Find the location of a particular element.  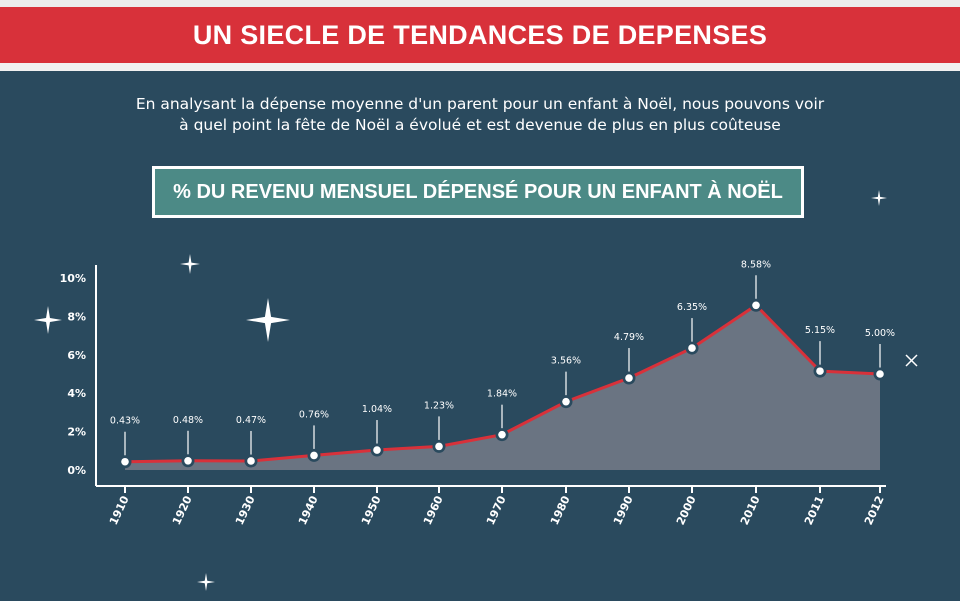

y-tick-labels: 0% 2% 4% 6% 8% 10% is located at coordinates (73, 374).